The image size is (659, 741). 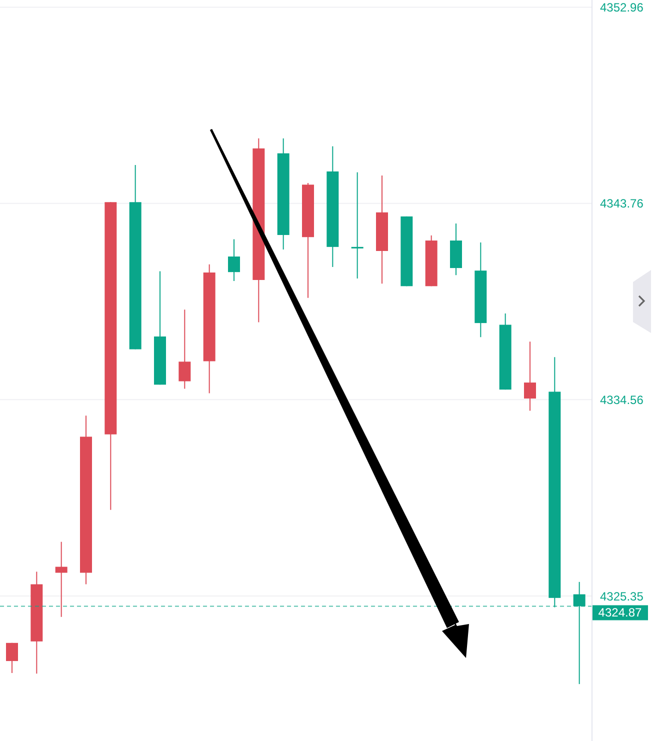 What do you see at coordinates (622, 399) in the screenshot?
I see `y-tick-label: 4334.56` at bounding box center [622, 399].